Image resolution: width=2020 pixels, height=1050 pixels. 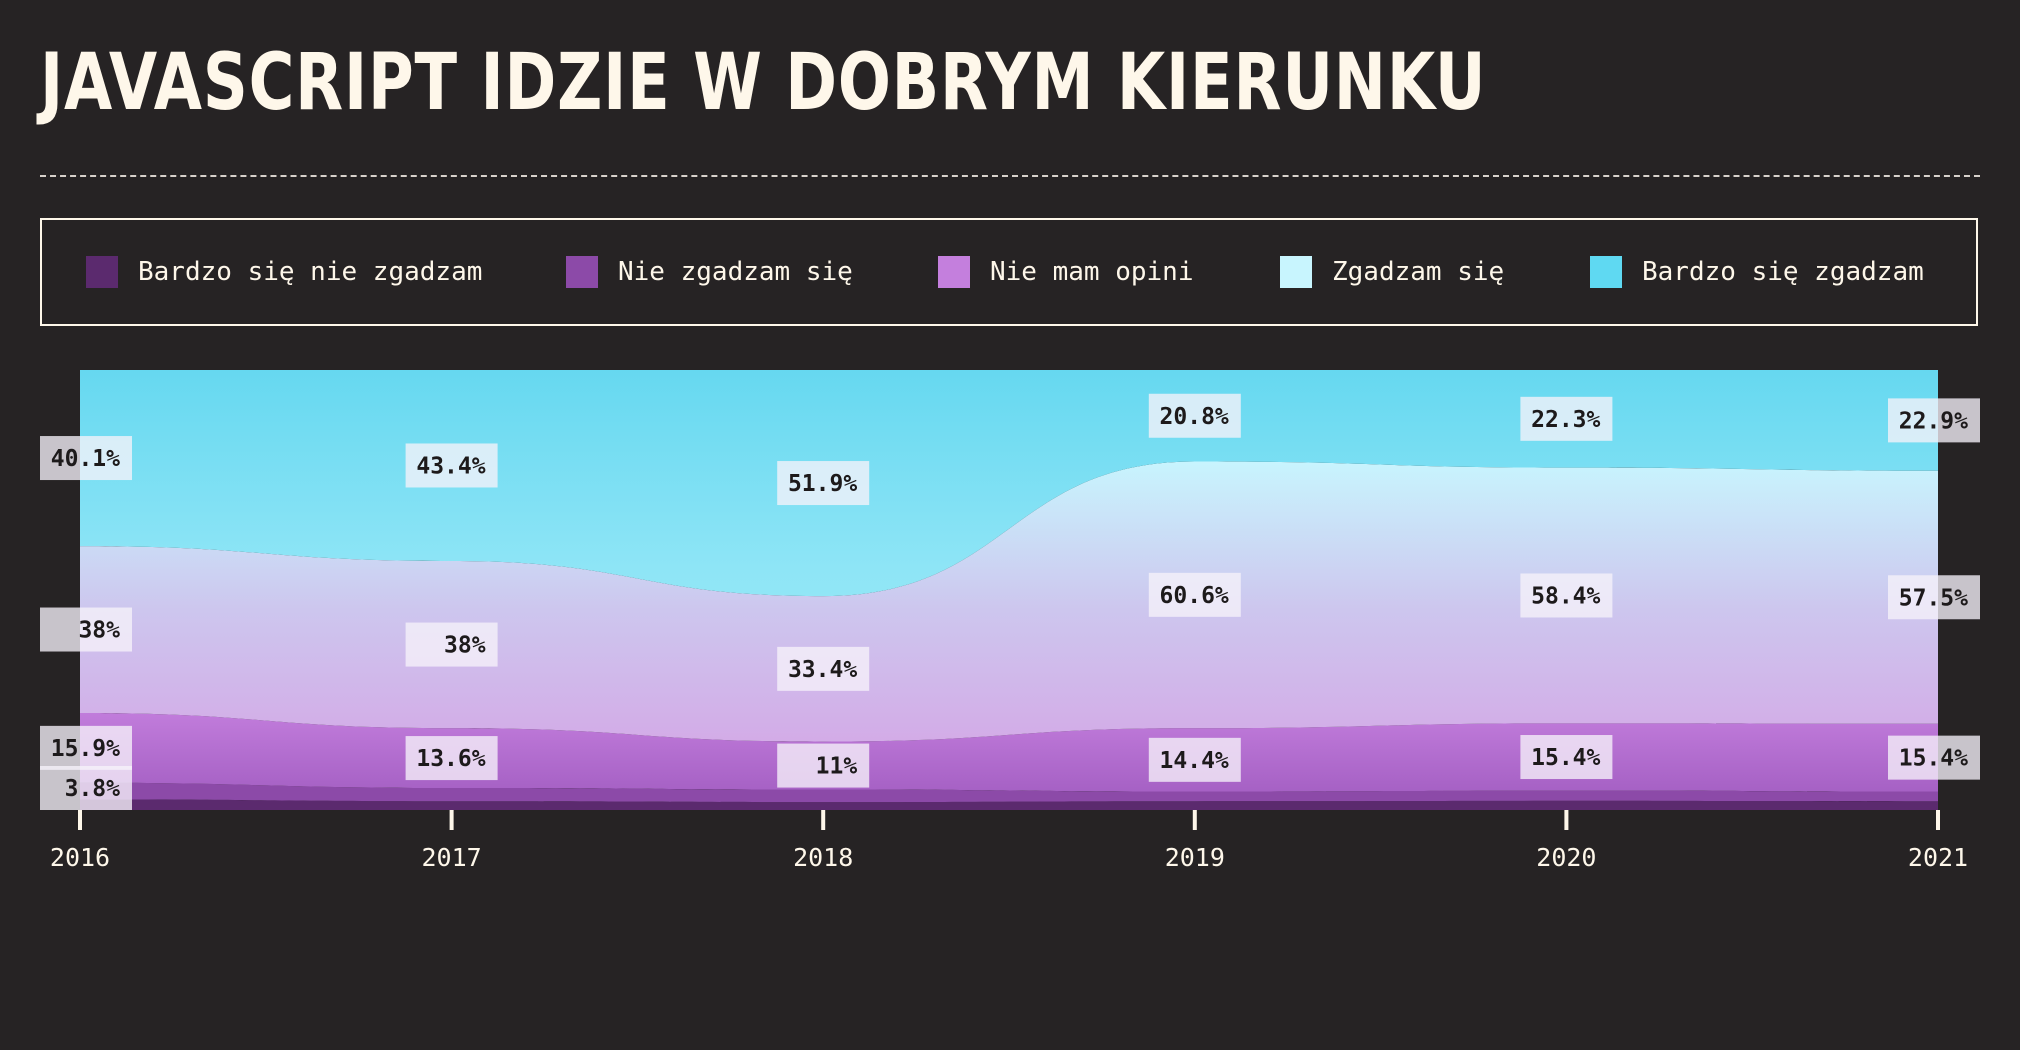 I want to click on data-label-neutral-2020: 15.4%, so click(x=1566, y=757).